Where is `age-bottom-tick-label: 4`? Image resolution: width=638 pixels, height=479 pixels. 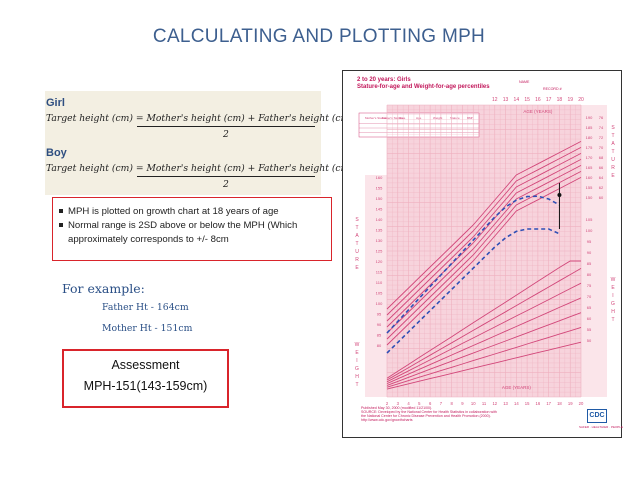
age-bottom-tick-label: 4 is located at coordinates (408, 403).